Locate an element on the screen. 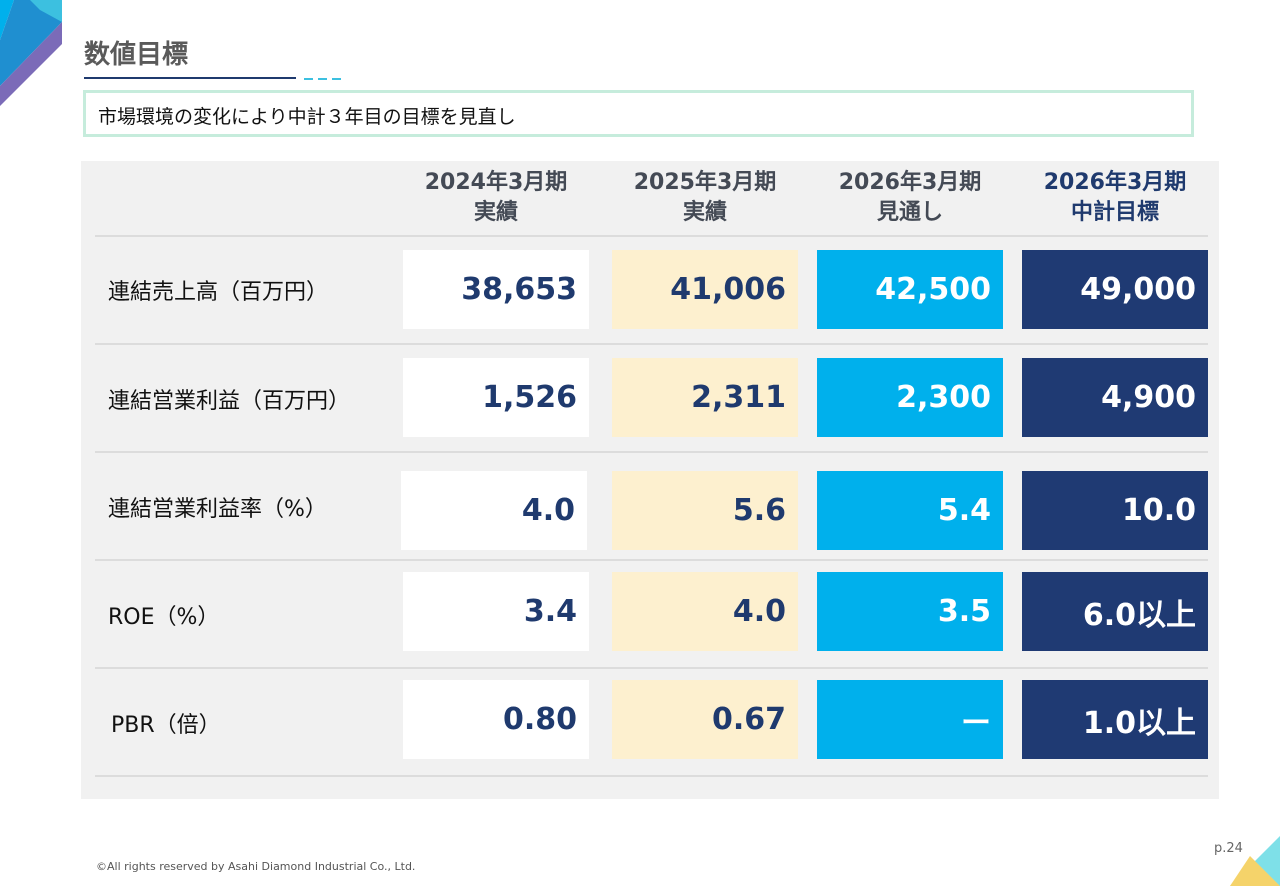 The image size is (1280, 886). row-label-net-sales: 連結売上高（百万円） is located at coordinates (218, 292).